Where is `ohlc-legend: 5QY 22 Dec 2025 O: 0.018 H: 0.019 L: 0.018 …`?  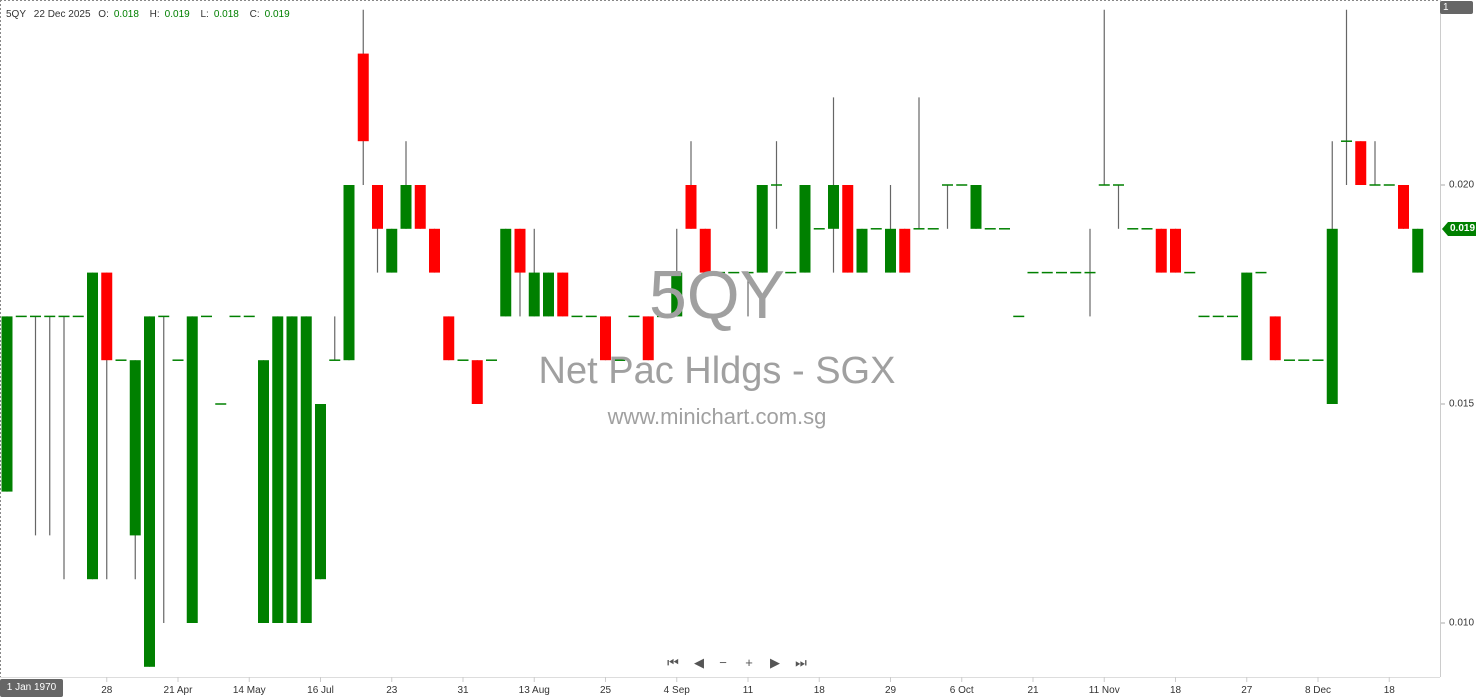 ohlc-legend: 5QY 22 Dec 2025 O: 0.018 H: 0.019 L: 0.018 … is located at coordinates (152, 14).